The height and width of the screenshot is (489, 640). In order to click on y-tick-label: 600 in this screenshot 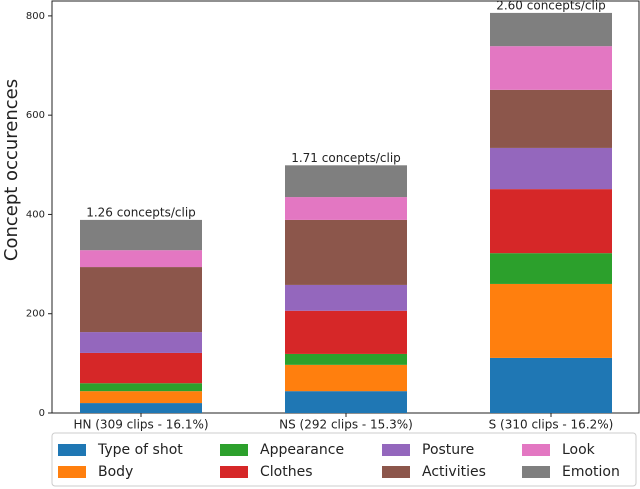, I will do `click(35, 115)`.